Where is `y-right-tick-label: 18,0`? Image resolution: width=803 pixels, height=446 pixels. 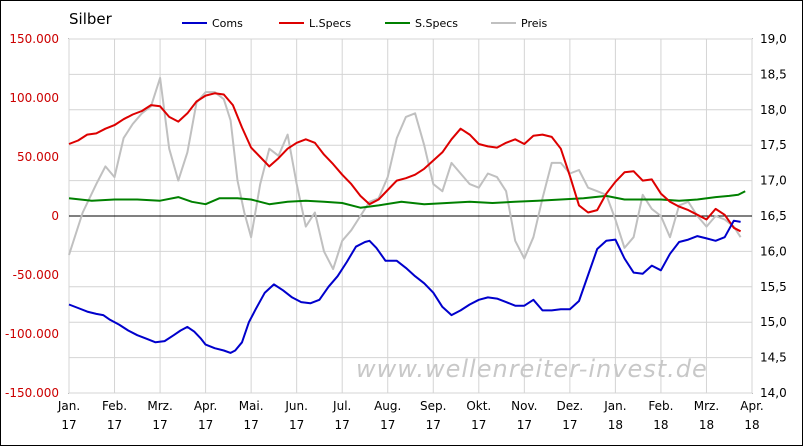
y-right-tick-label: 18,0 is located at coordinates (773, 110).